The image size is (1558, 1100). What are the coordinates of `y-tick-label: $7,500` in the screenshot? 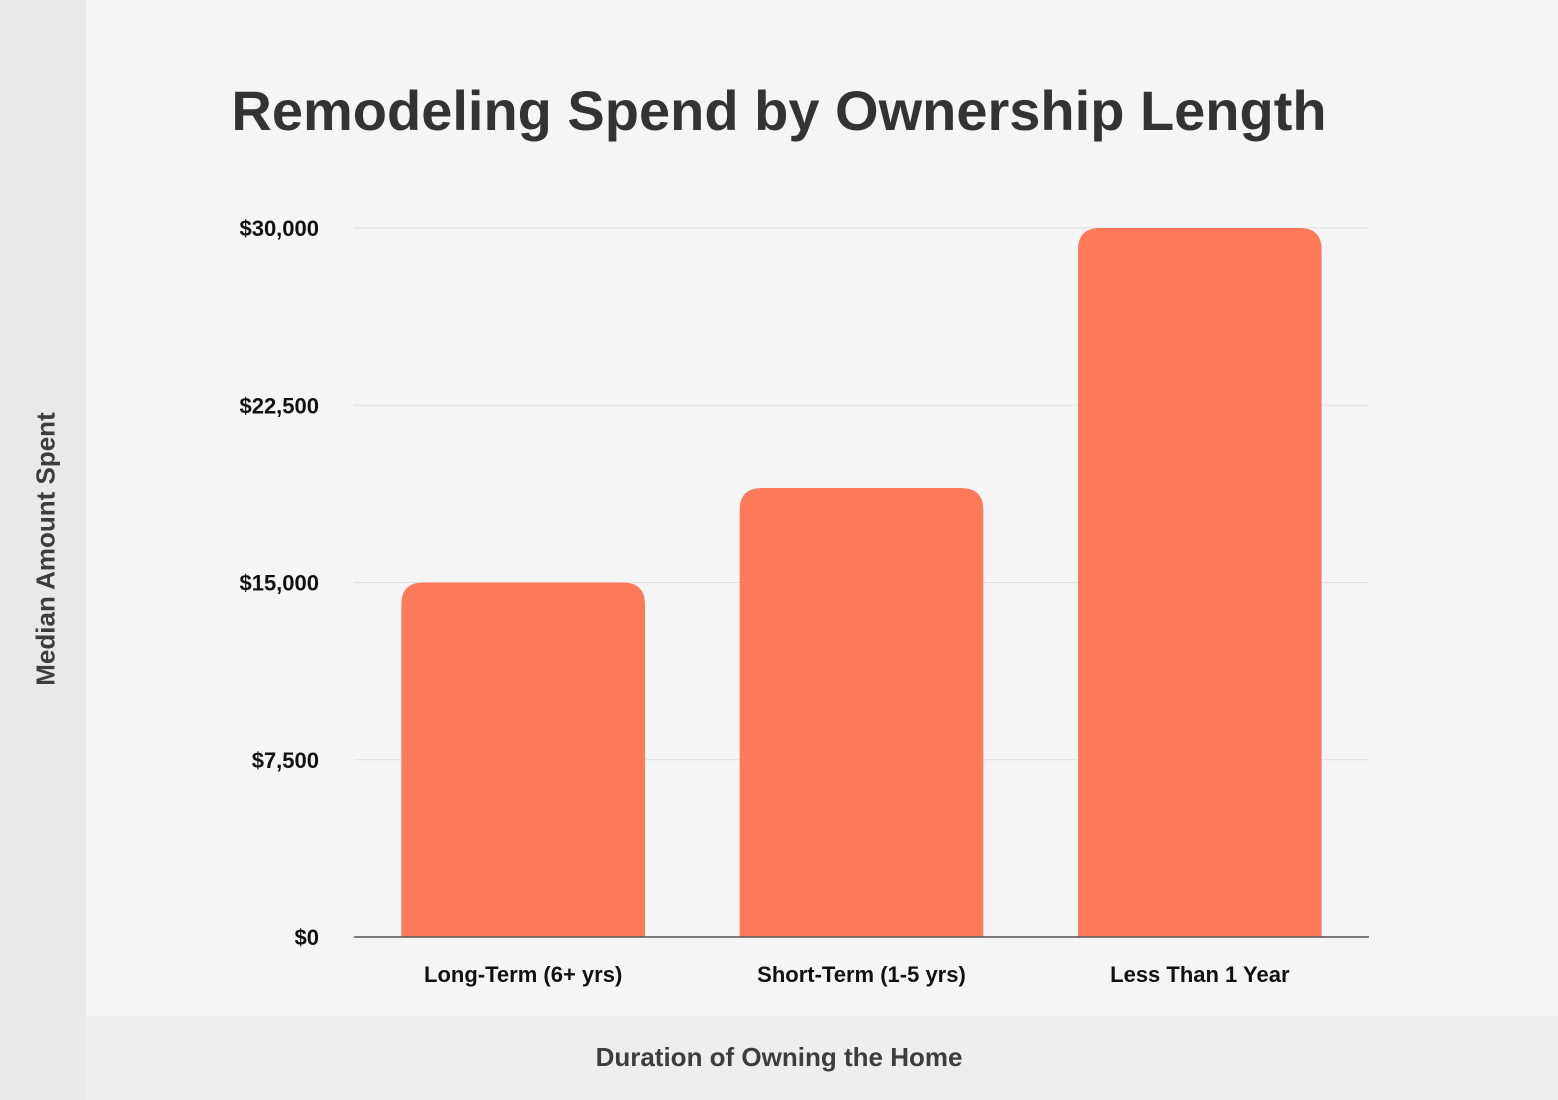 It's located at (285, 760).